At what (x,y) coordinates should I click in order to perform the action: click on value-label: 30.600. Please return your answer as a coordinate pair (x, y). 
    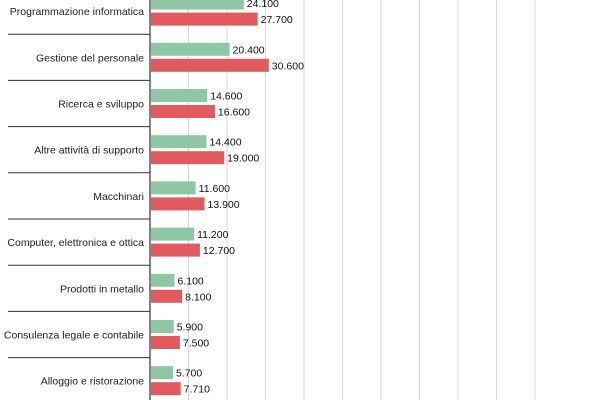
    Looking at the image, I should click on (288, 66).